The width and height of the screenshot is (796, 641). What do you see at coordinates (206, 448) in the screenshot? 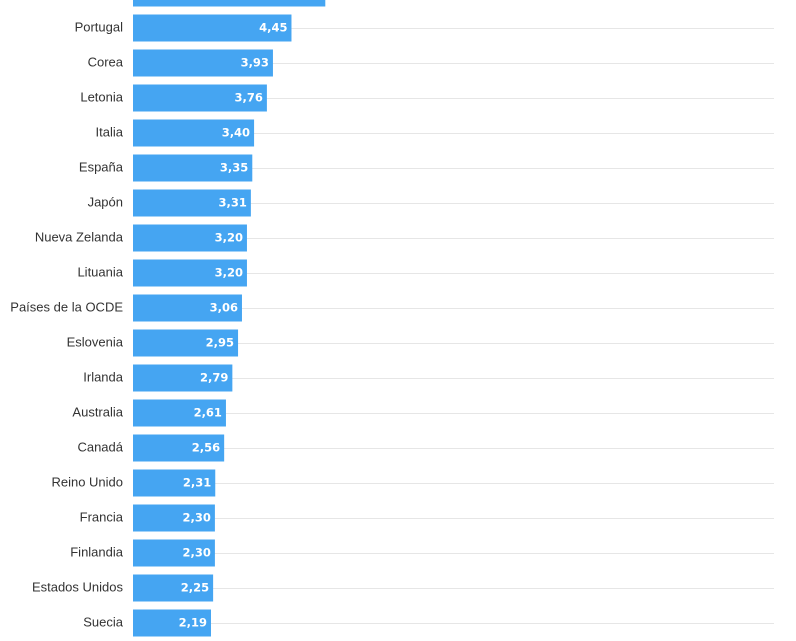
I see `value-label: 2,56` at bounding box center [206, 448].